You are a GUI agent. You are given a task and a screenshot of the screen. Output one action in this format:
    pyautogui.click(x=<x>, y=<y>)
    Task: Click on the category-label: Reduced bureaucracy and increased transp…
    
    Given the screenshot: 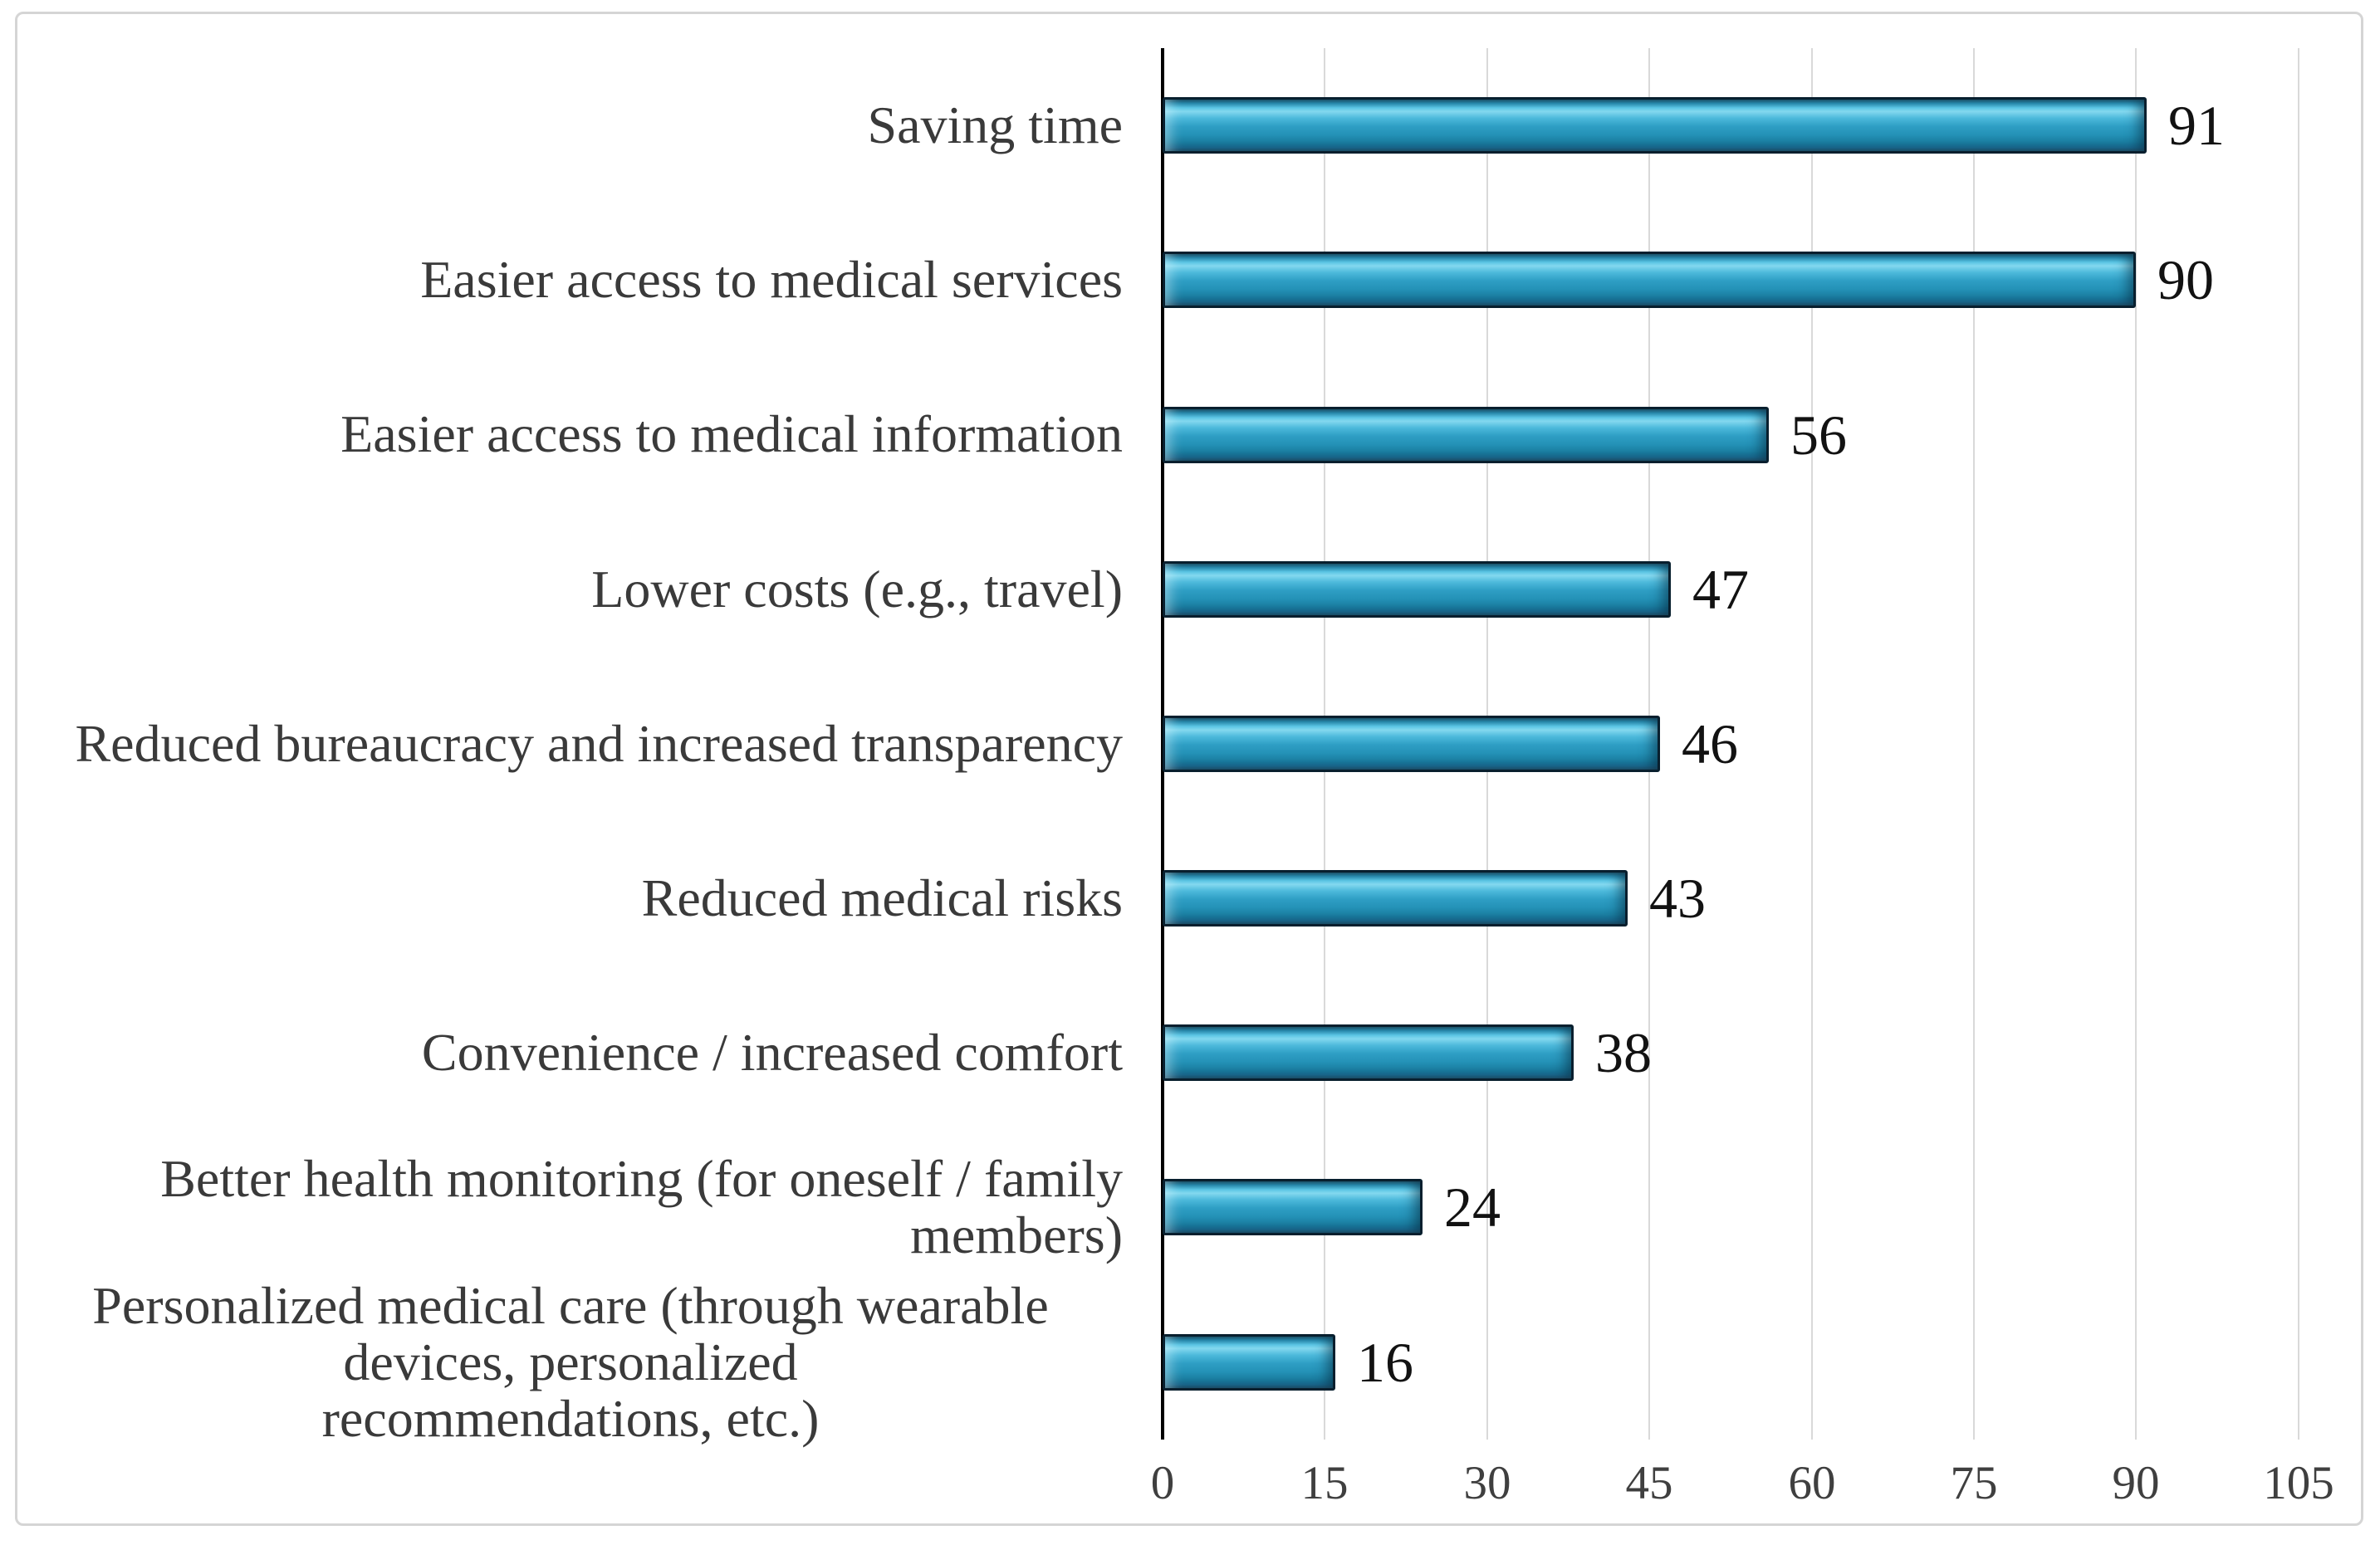 What is the action you would take?
    pyautogui.click(x=599, y=743)
    